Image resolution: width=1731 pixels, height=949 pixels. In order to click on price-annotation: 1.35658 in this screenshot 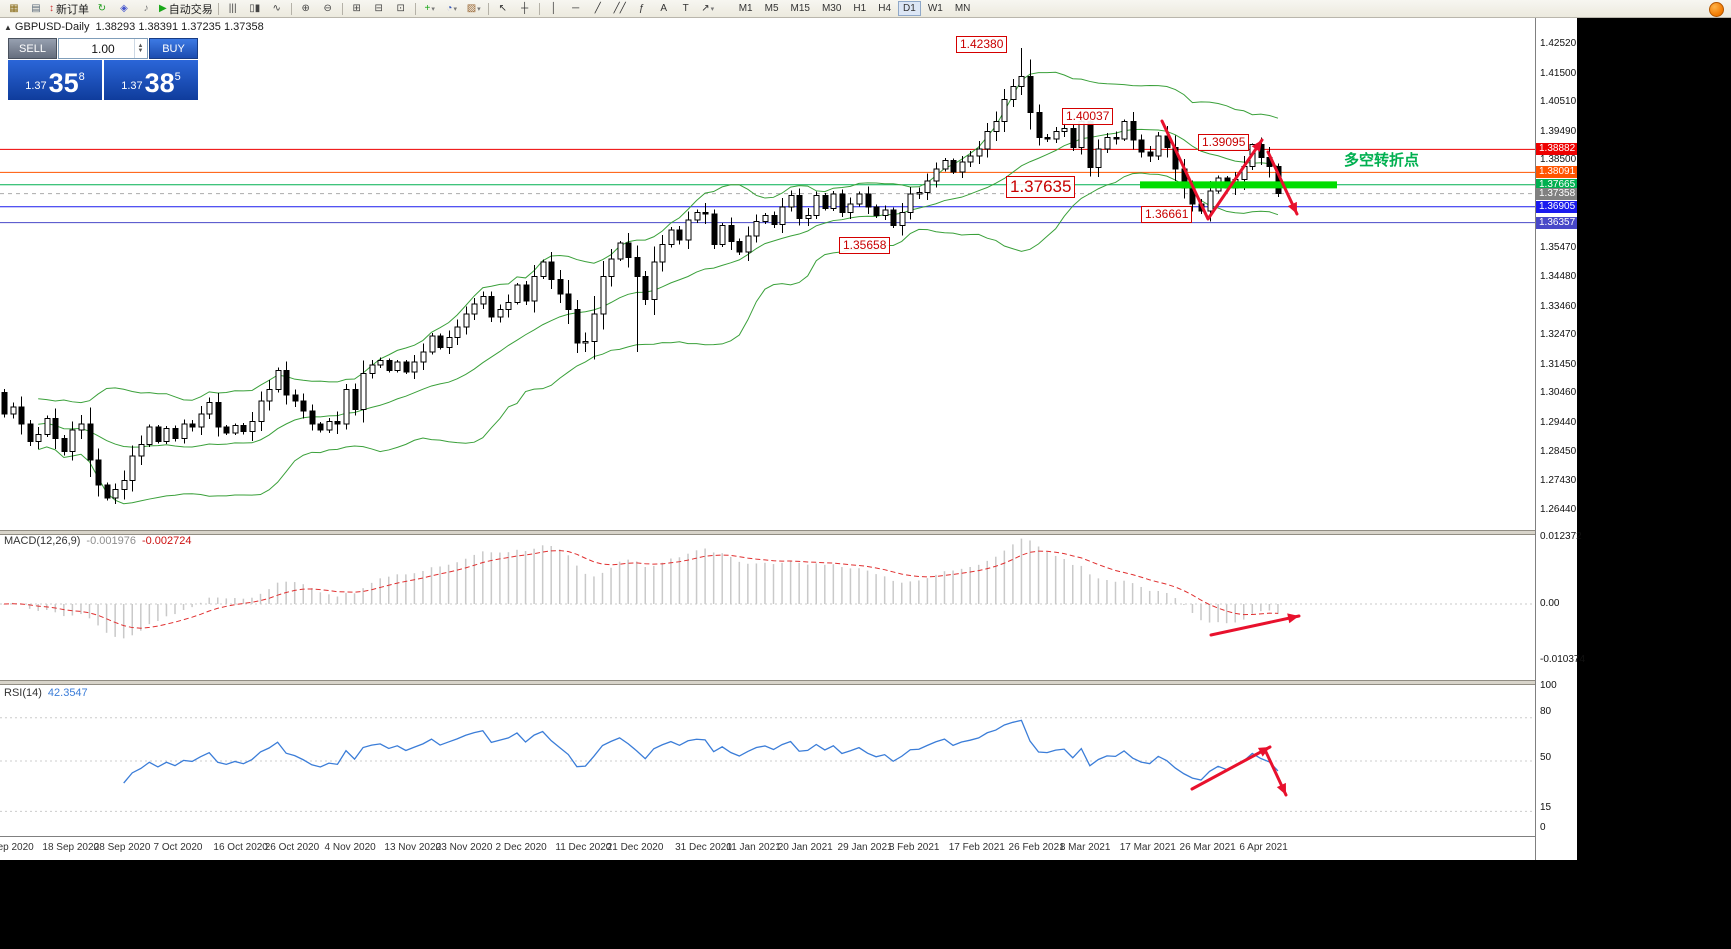, I will do `click(865, 245)`.